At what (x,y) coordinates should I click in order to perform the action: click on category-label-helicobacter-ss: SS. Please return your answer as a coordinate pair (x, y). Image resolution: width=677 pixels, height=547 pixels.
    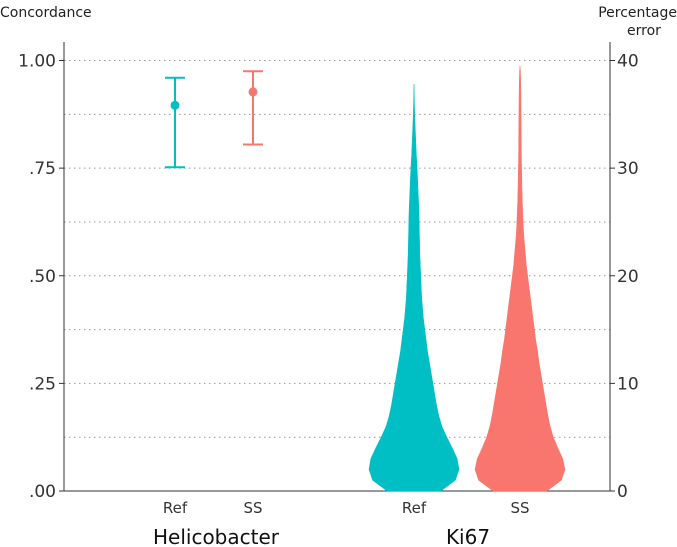
    Looking at the image, I should click on (252, 508).